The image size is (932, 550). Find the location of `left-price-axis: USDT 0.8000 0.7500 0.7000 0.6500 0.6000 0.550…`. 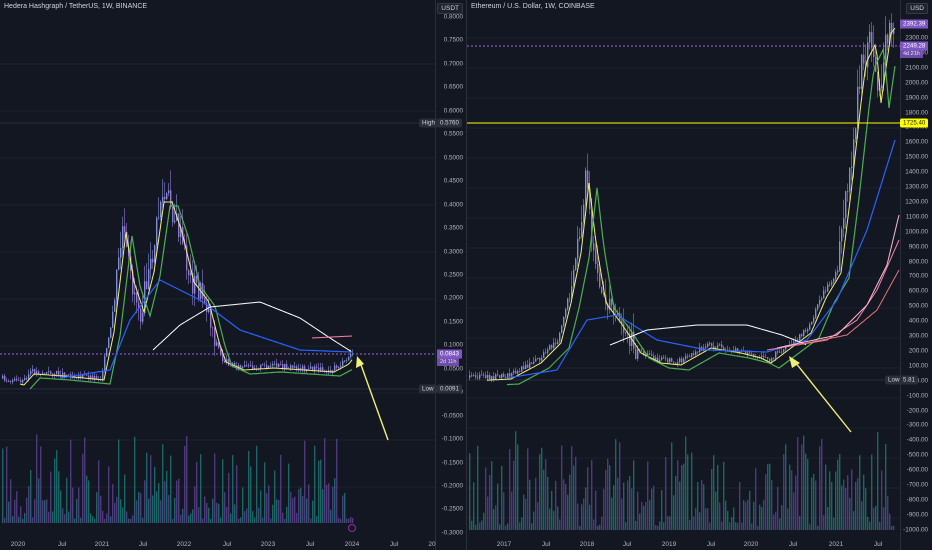

left-price-axis: USDT 0.8000 0.7500 0.7000 0.6500 0.6000 0.550… is located at coordinates (450, 275).